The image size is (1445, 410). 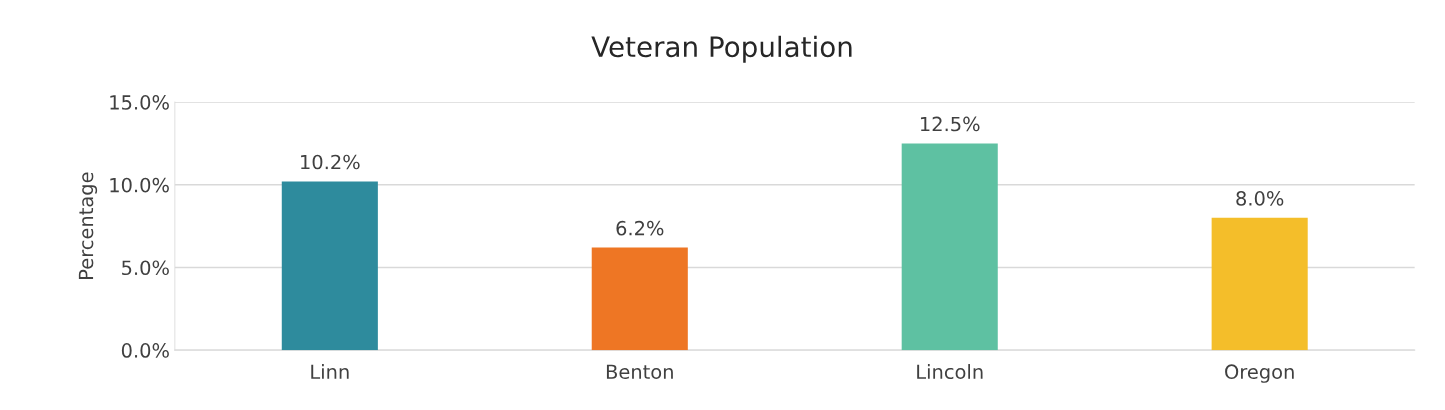 I want to click on data-label: 10.2%, so click(x=330, y=162).